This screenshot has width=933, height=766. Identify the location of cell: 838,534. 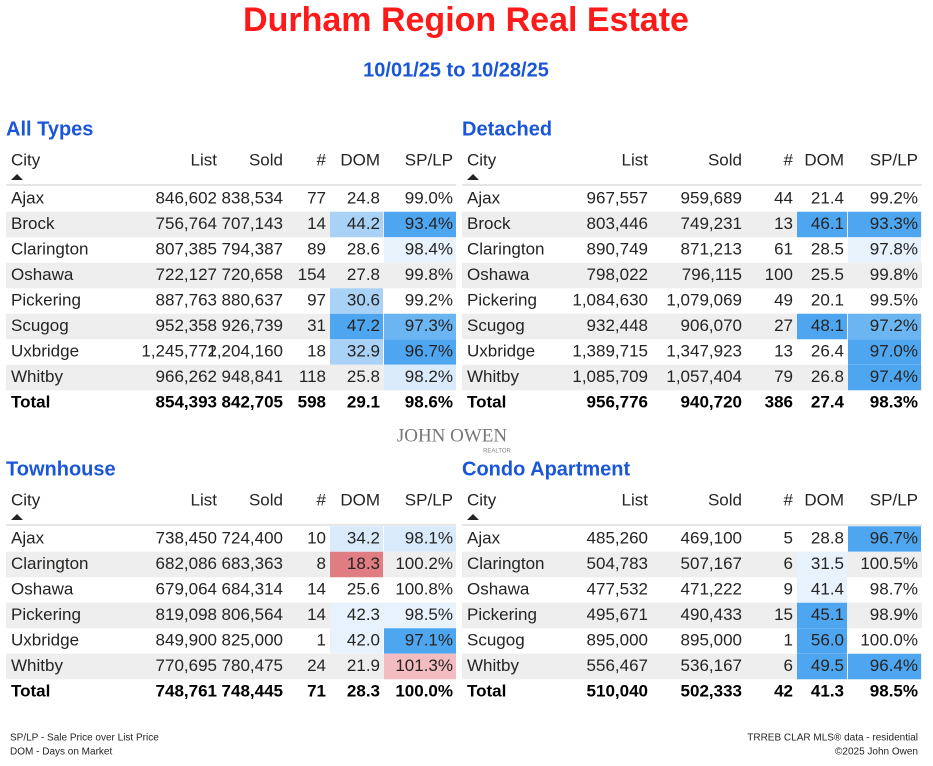
(252, 197).